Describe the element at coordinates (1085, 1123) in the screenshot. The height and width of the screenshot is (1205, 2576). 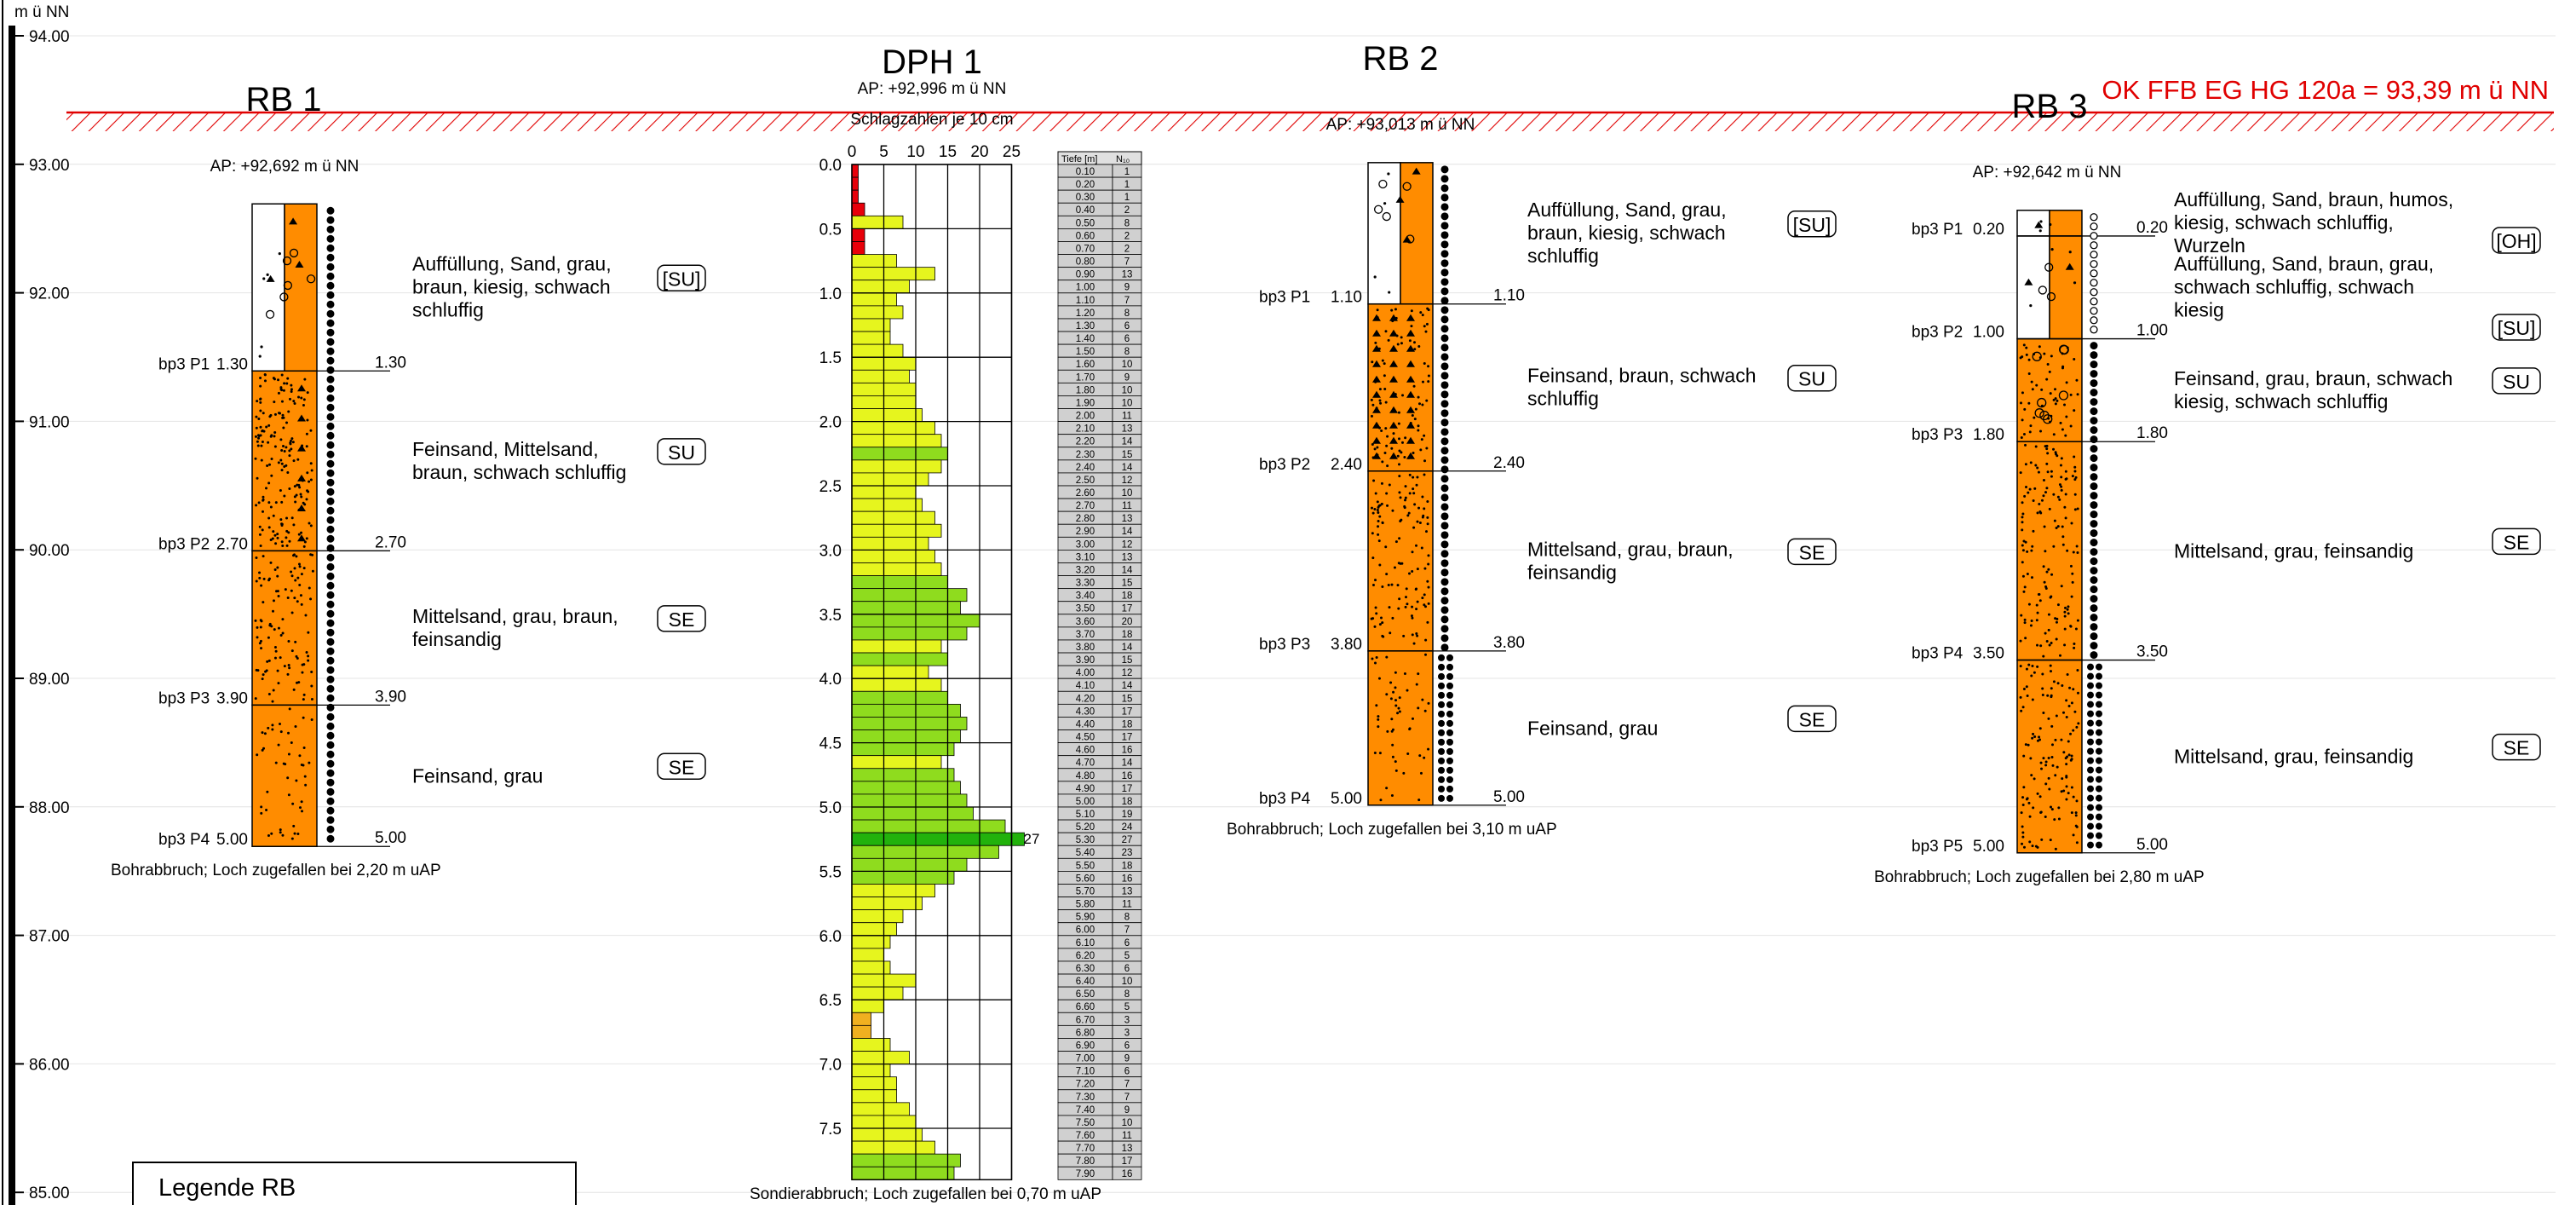
I see `table-depth: 7.50` at that location.